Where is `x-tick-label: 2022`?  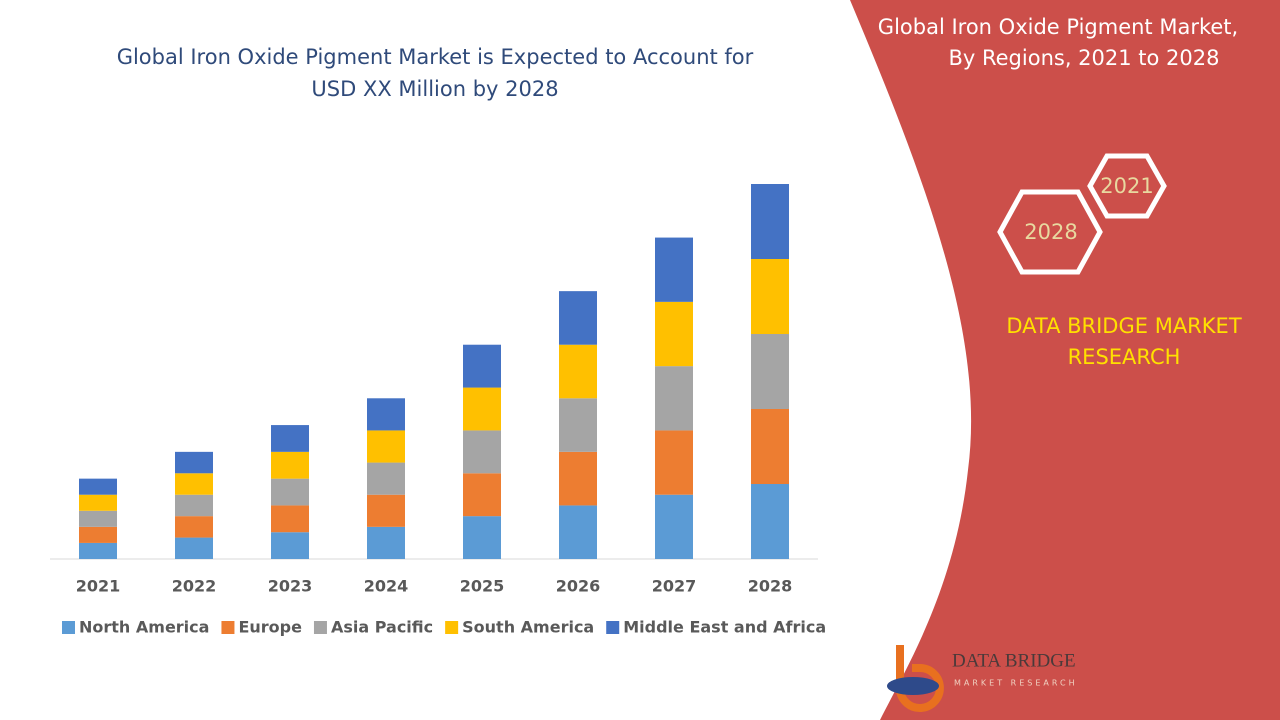
x-tick-label: 2022 is located at coordinates (194, 586).